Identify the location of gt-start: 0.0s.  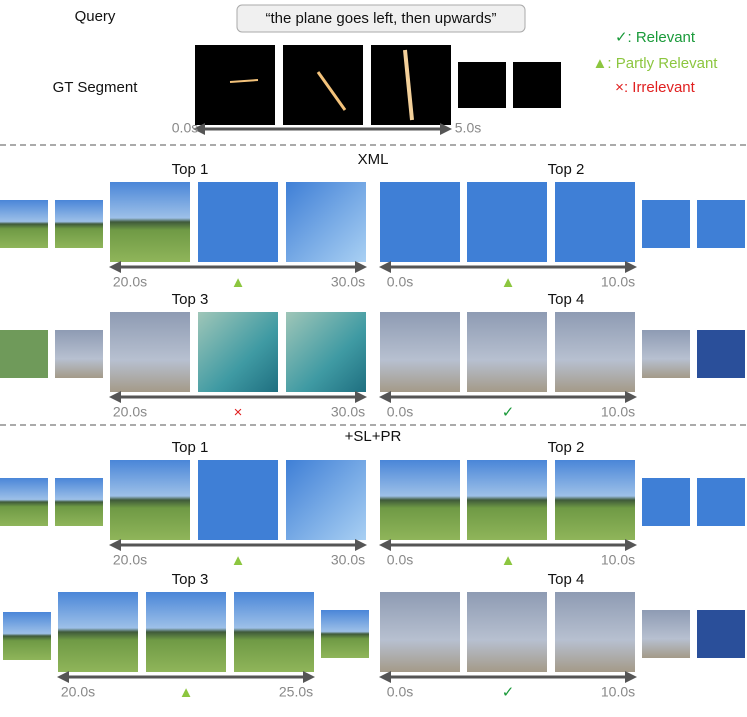
(185, 128).